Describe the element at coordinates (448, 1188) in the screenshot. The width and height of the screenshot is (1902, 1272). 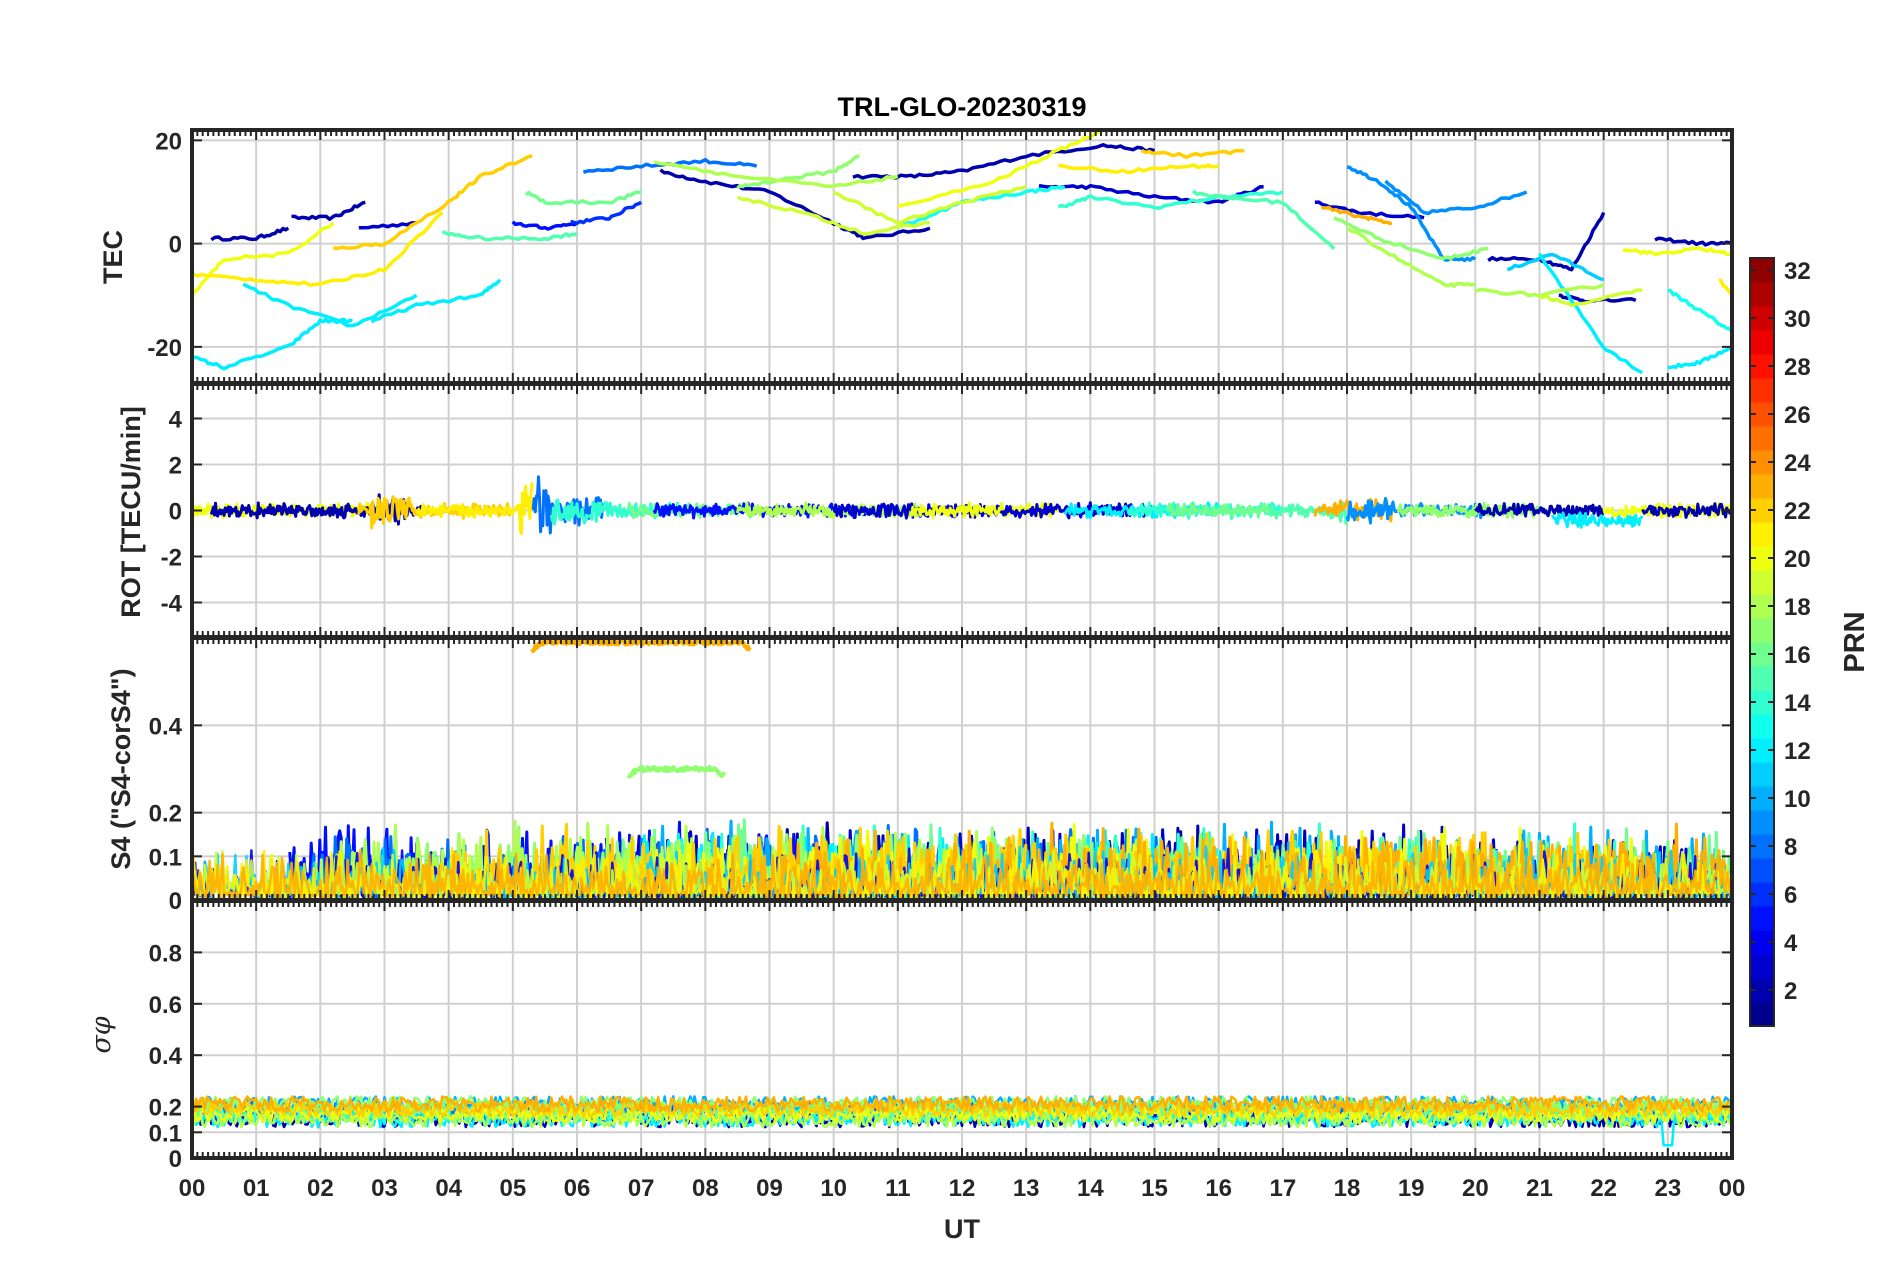
I see `x-tick-label: 04` at that location.